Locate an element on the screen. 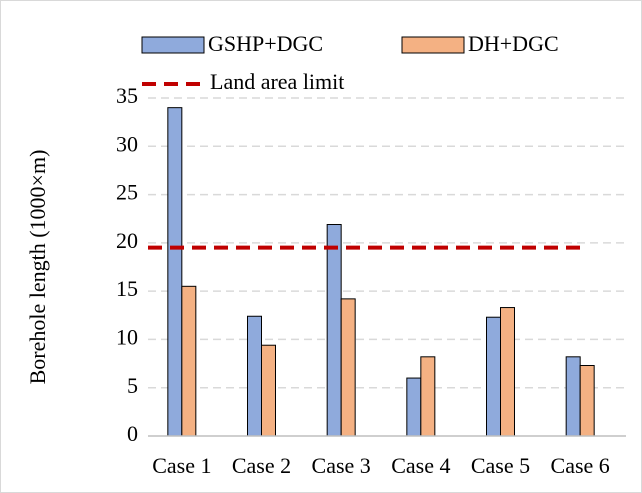 Image resolution: width=642 pixels, height=493 pixels. x-tick-label: Case 1 is located at coordinates (181, 465).